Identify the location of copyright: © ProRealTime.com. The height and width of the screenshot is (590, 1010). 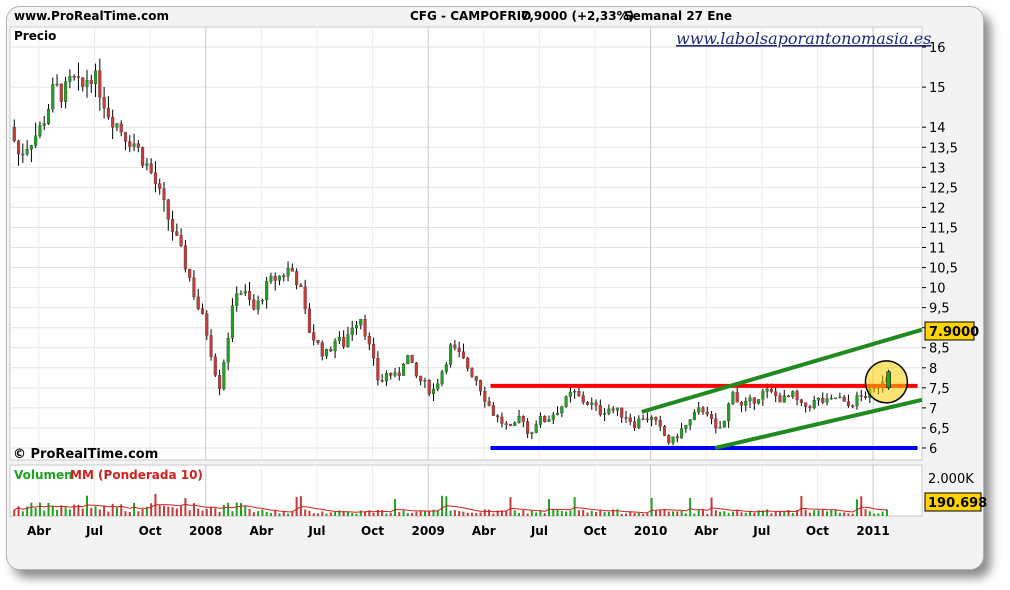
(85, 454).